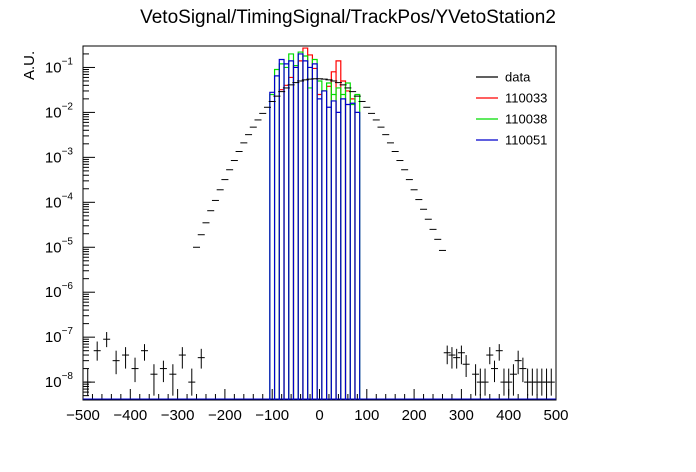 The height and width of the screenshot is (472, 696). What do you see at coordinates (68, 61) in the screenshot?
I see `y-tick-exponent: −1` at bounding box center [68, 61].